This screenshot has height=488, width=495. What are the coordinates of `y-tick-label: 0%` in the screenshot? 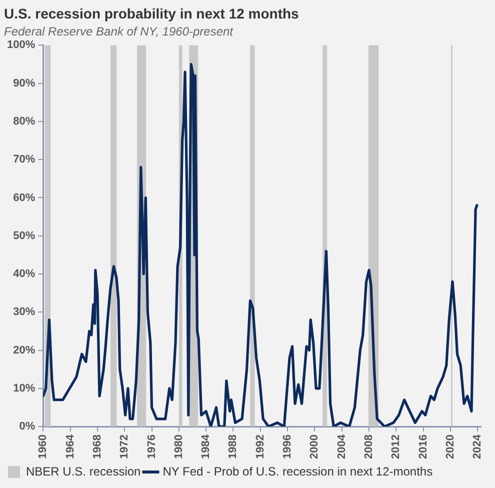 It's located at (27, 426).